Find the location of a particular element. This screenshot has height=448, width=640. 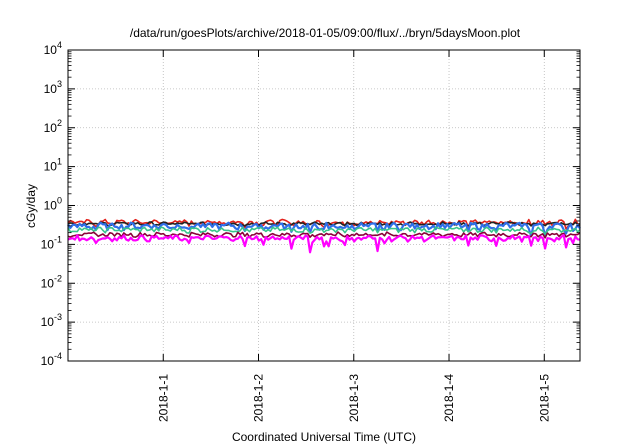

y-tick-exponent: 0 is located at coordinates (59, 201).